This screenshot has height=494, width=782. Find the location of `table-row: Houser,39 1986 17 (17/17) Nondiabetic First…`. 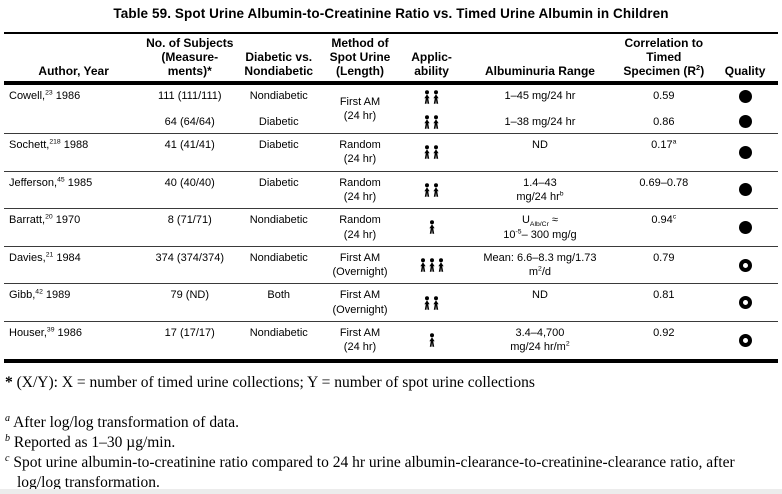

table-row: Houser,39 1986 17 (17/17) Nondiabetic First… is located at coordinates (391, 341).